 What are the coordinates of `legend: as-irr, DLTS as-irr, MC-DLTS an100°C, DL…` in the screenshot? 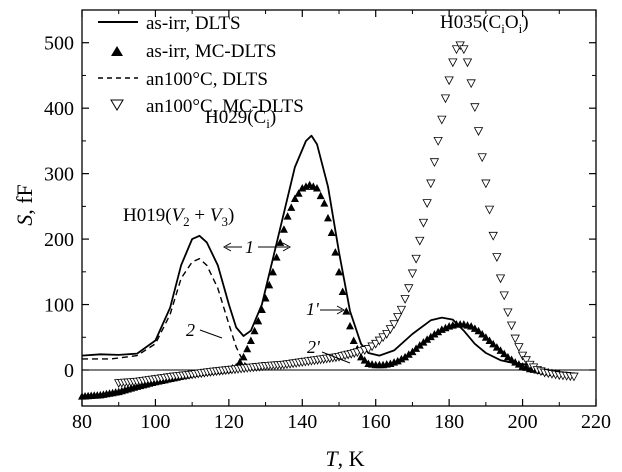 It's located at (201, 65).